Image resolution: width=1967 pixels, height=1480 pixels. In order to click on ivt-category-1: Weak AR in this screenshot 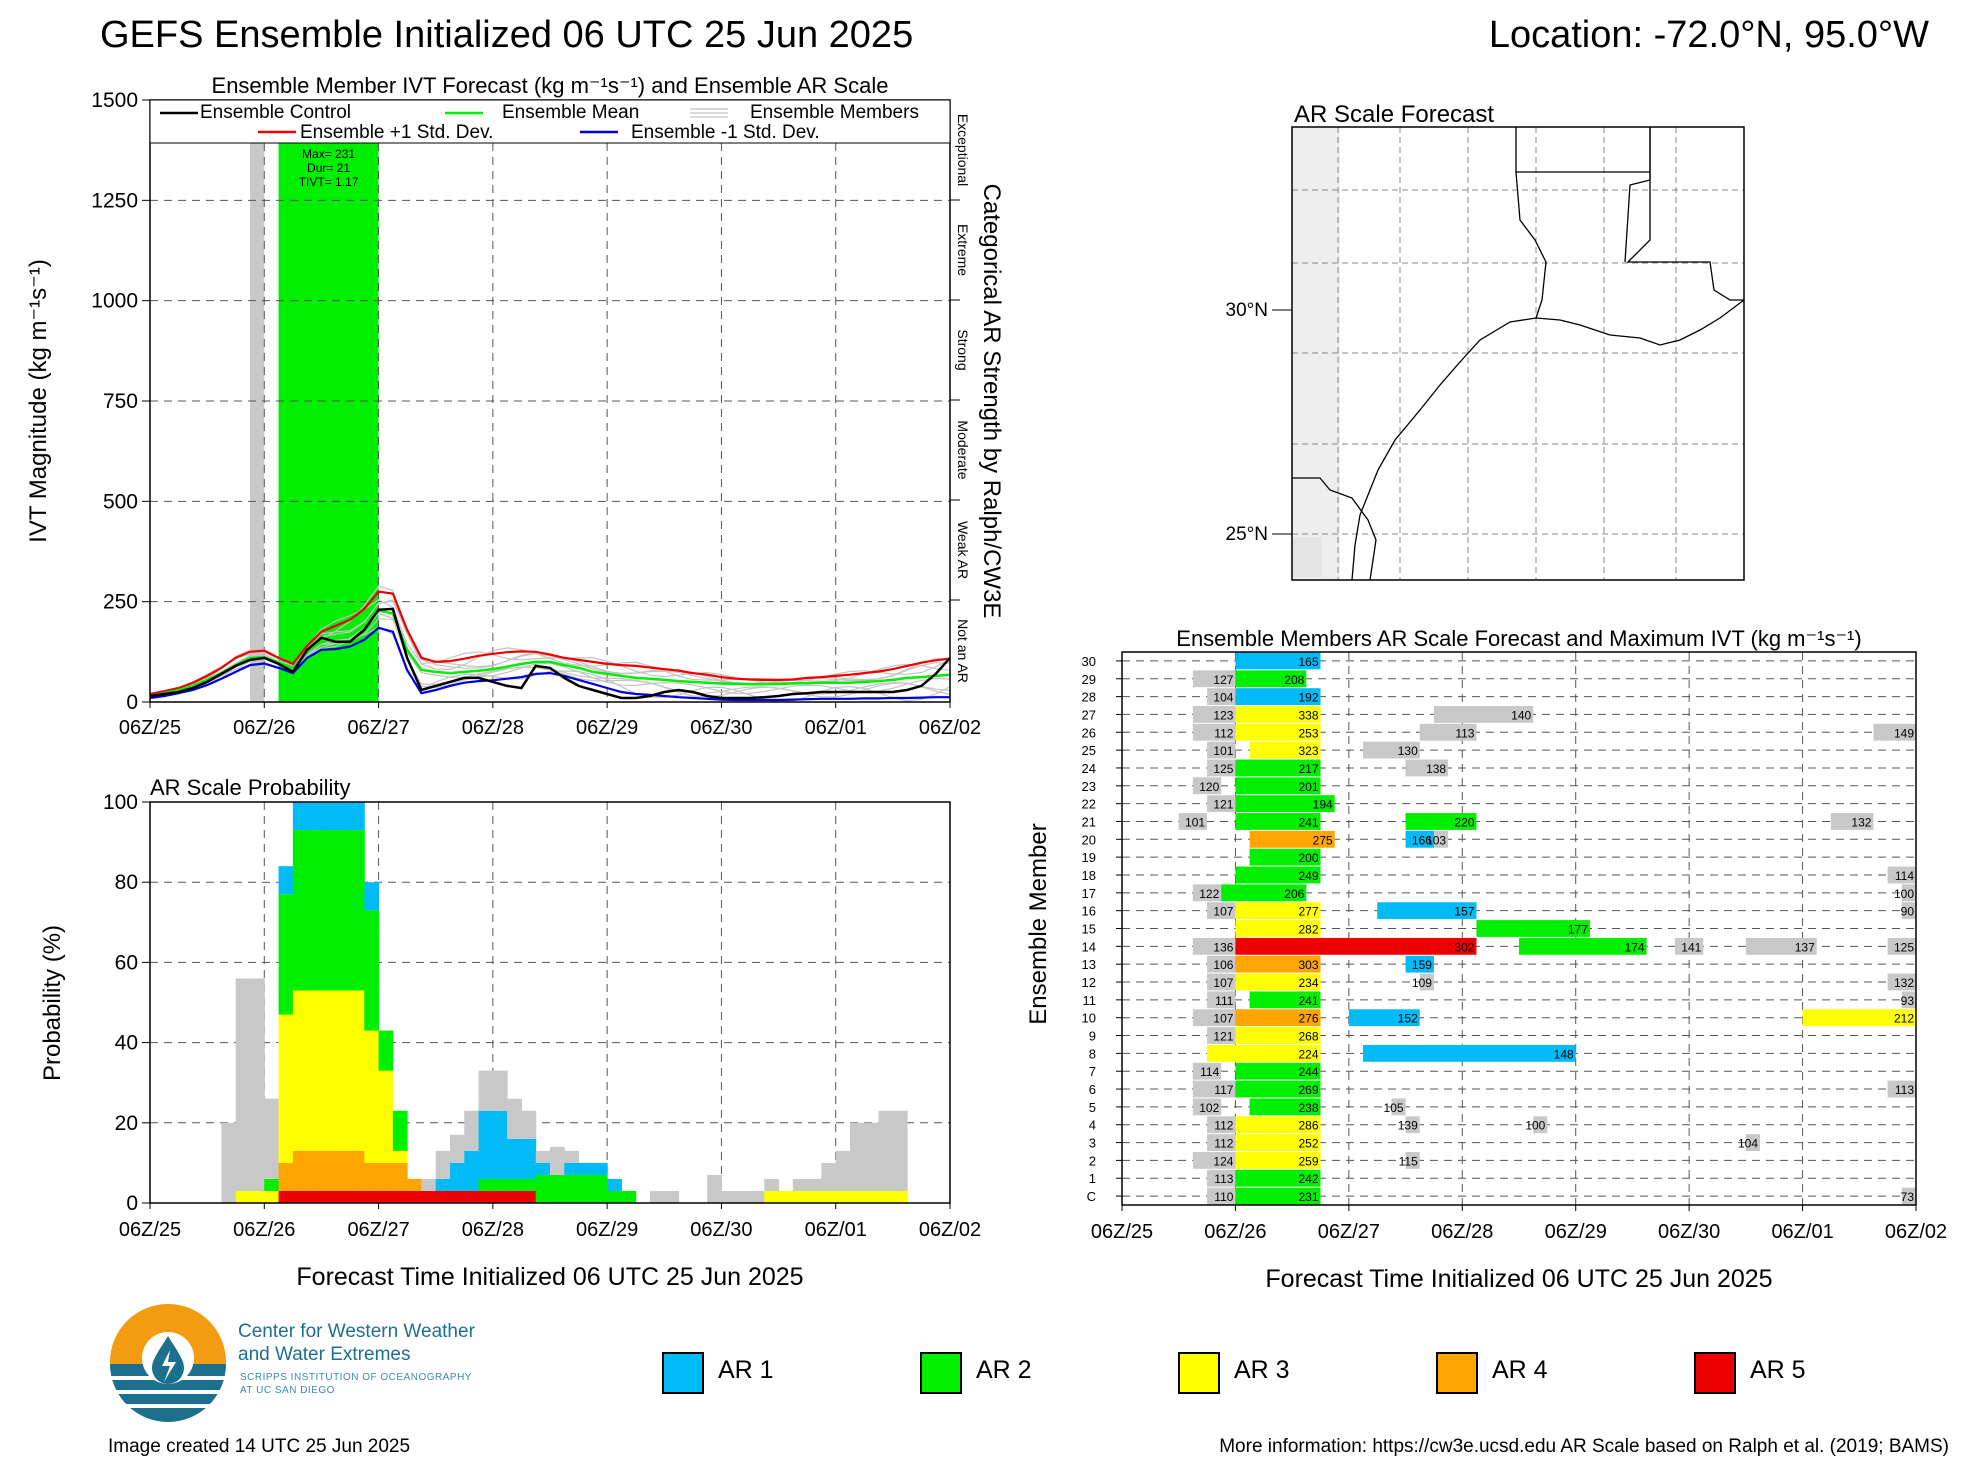, I will do `click(963, 550)`.